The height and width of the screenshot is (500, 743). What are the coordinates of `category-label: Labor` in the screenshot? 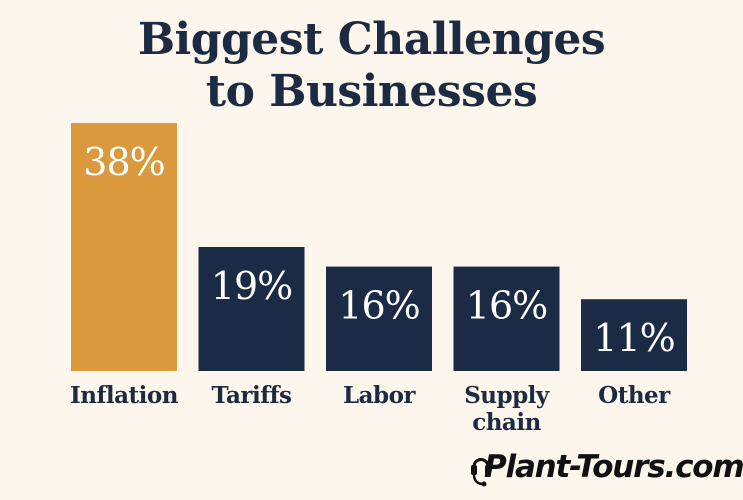 It's located at (379, 395).